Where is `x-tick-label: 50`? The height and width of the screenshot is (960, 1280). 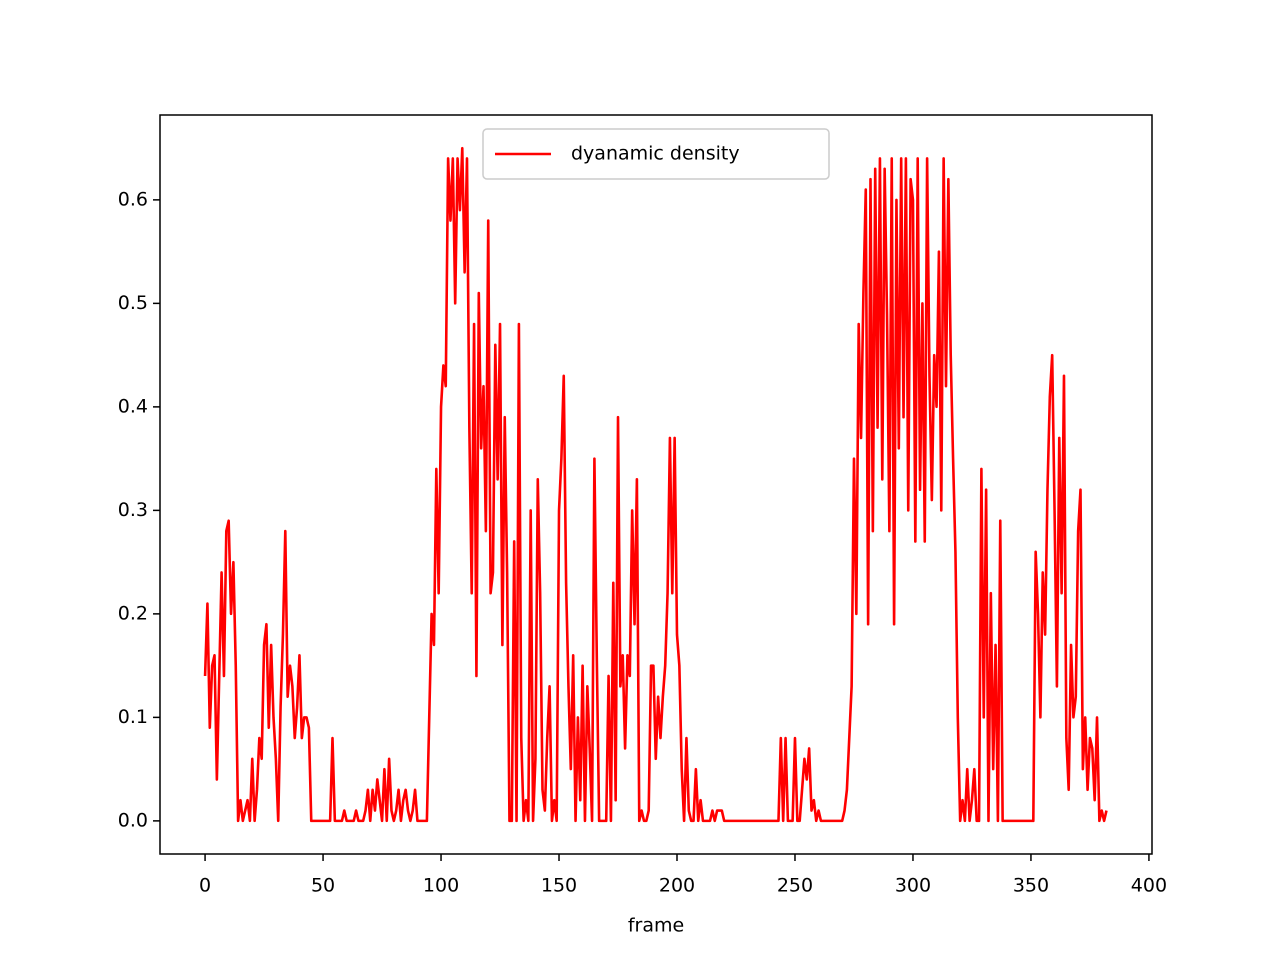
x-tick-label: 50 is located at coordinates (323, 886).